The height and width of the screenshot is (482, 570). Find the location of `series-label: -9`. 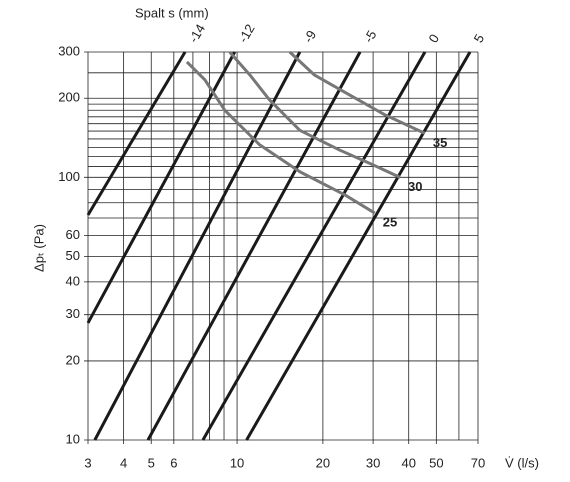

series-label: -9 is located at coordinates (309, 37).